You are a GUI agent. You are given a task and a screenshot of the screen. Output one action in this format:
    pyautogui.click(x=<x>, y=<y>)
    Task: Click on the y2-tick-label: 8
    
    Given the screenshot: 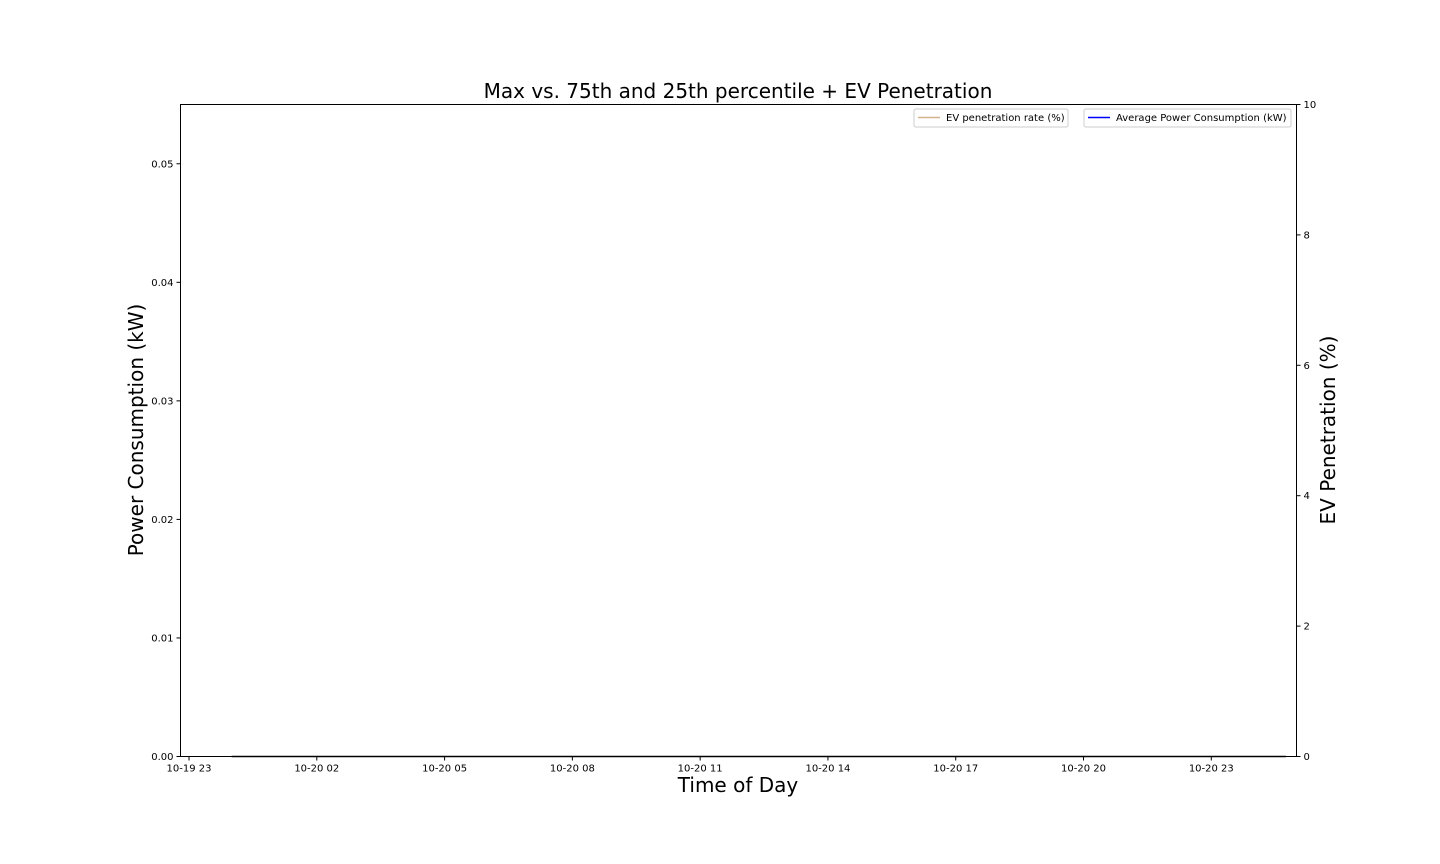 What is the action you would take?
    pyautogui.click(x=1307, y=235)
    